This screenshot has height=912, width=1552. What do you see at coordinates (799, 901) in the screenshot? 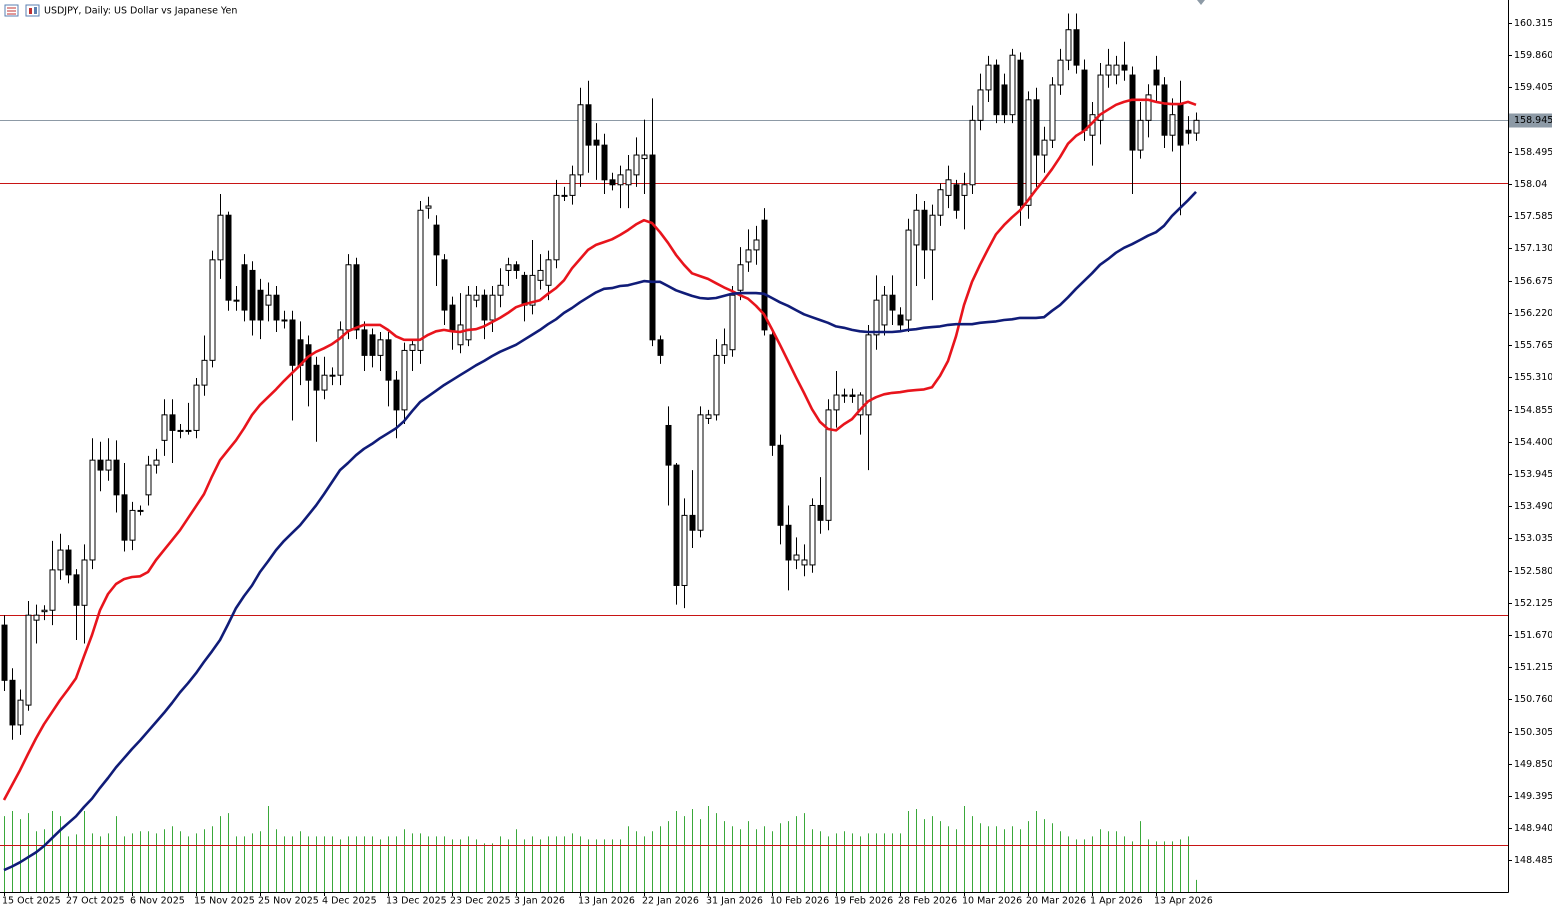
I see `x-tick-label: 10 Feb 2026` at bounding box center [799, 901].